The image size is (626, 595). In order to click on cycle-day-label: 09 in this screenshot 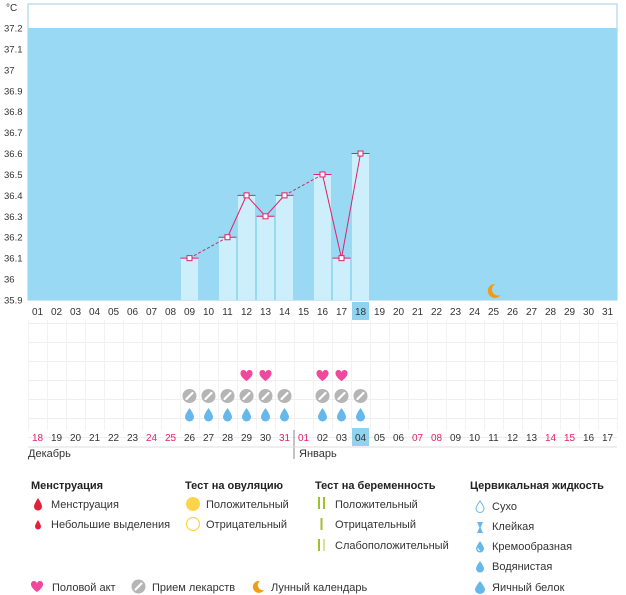, I will do `click(190, 312)`.